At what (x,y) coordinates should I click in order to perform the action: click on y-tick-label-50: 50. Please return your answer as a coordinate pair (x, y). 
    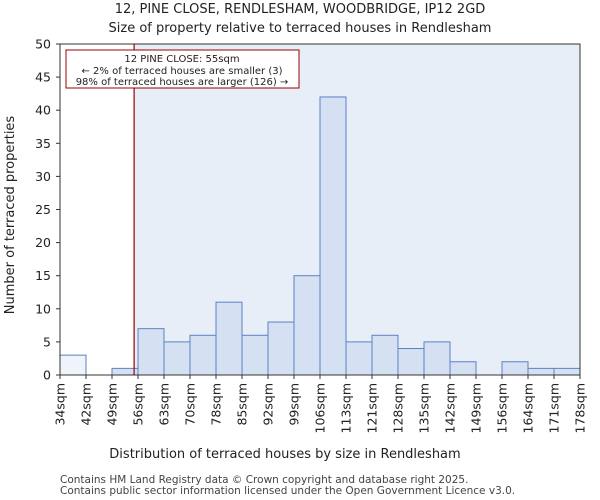
    Looking at the image, I should click on (43, 44).